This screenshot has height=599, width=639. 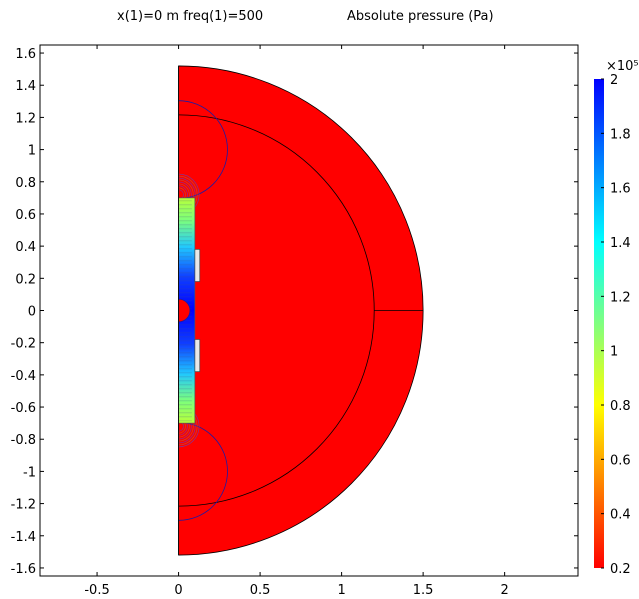 I want to click on colorbar-tick-label: 1.8, so click(x=620, y=134).